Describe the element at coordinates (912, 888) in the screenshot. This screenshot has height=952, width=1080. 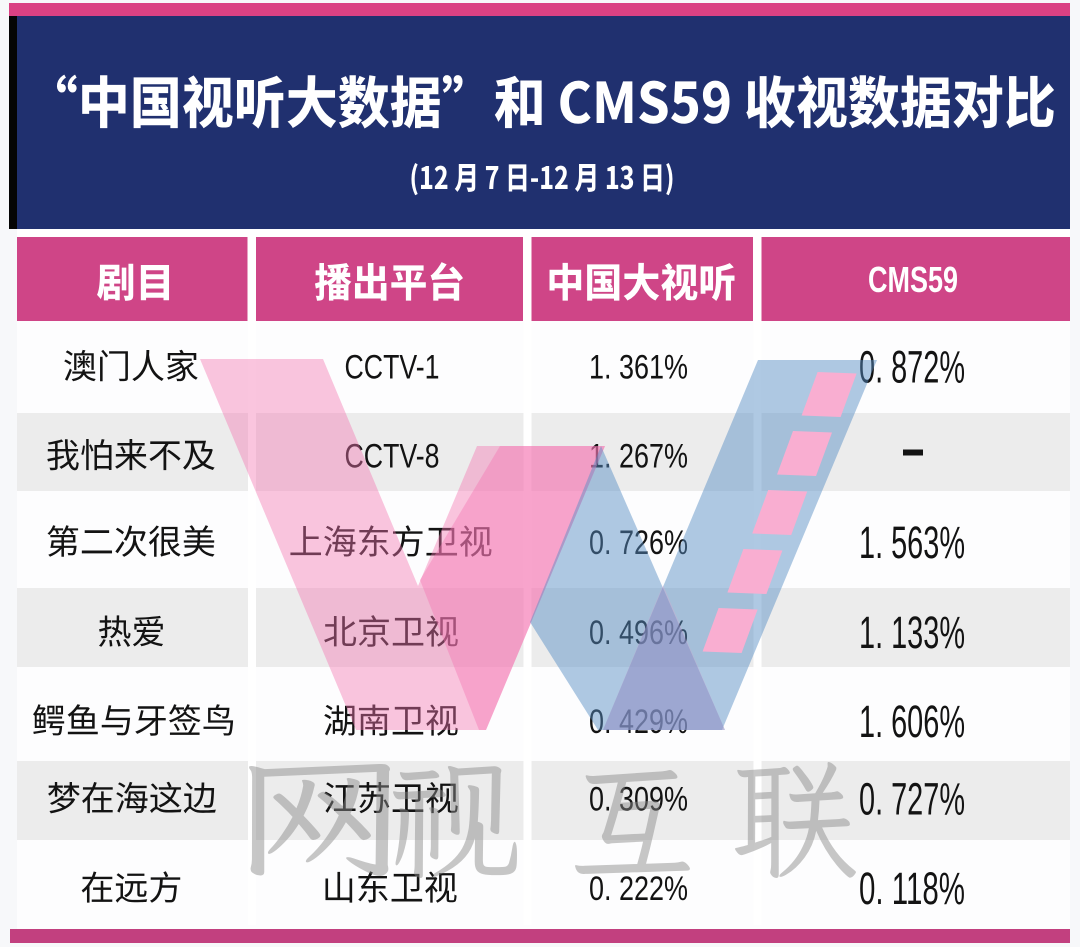
I see `svg-text: 0. 118%` at that location.